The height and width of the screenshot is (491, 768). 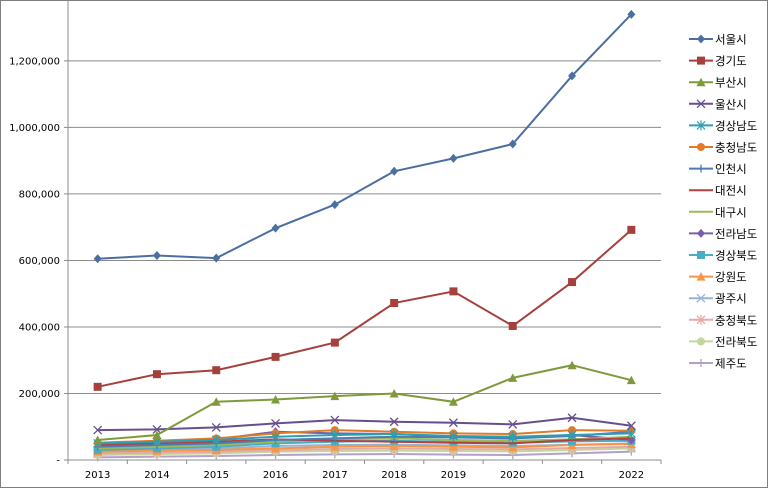 I want to click on legend-item: 인천시, so click(x=718, y=169).